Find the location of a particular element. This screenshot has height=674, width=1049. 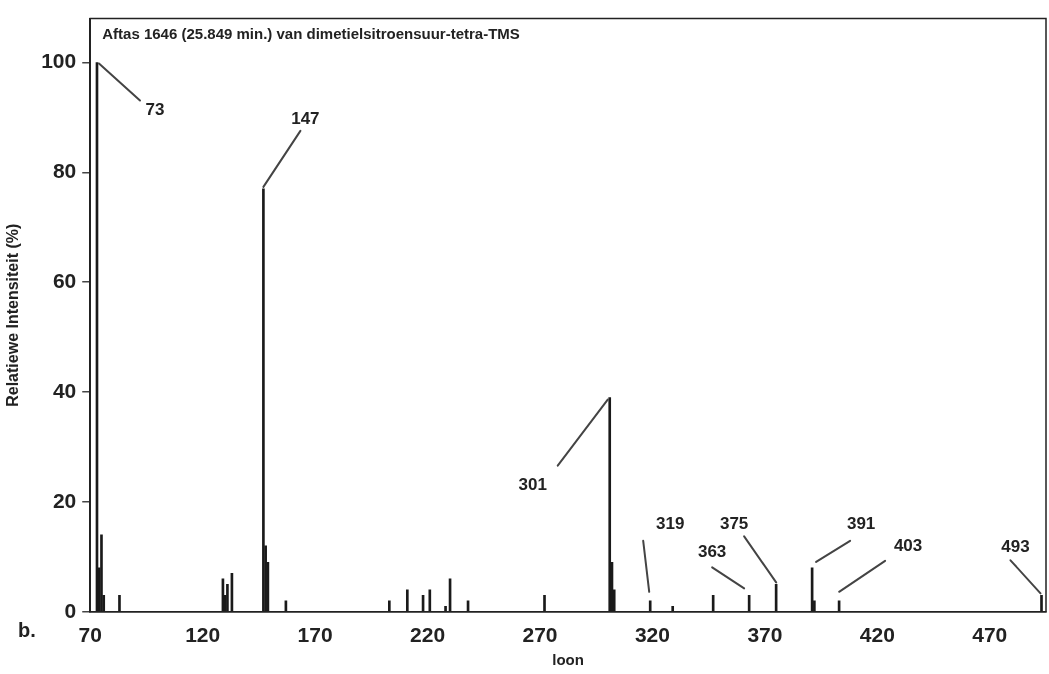

y-tick-label: 80 is located at coordinates (64, 171).